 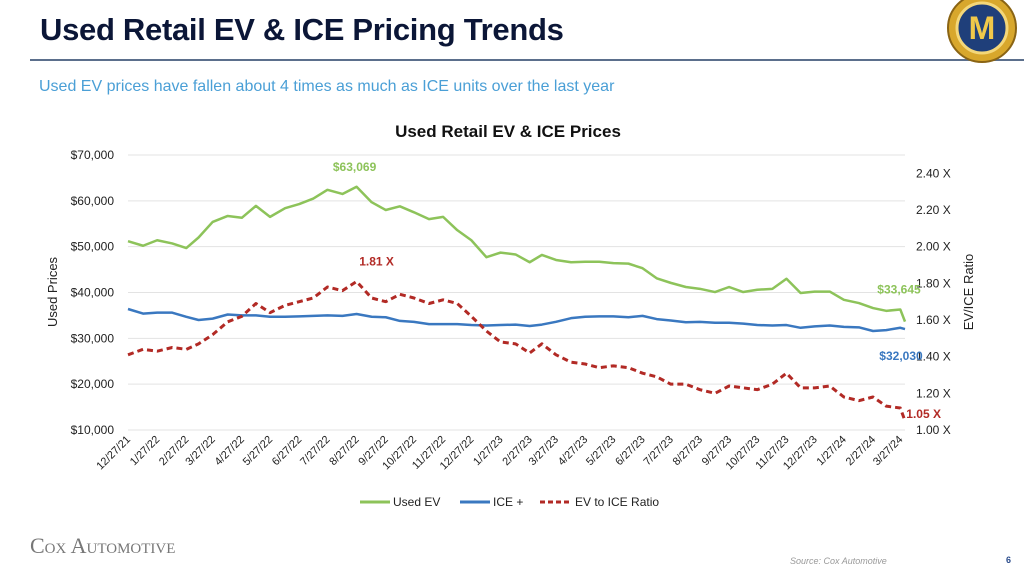 I want to click on x-tick-label: 7/27/23, so click(x=658, y=451).